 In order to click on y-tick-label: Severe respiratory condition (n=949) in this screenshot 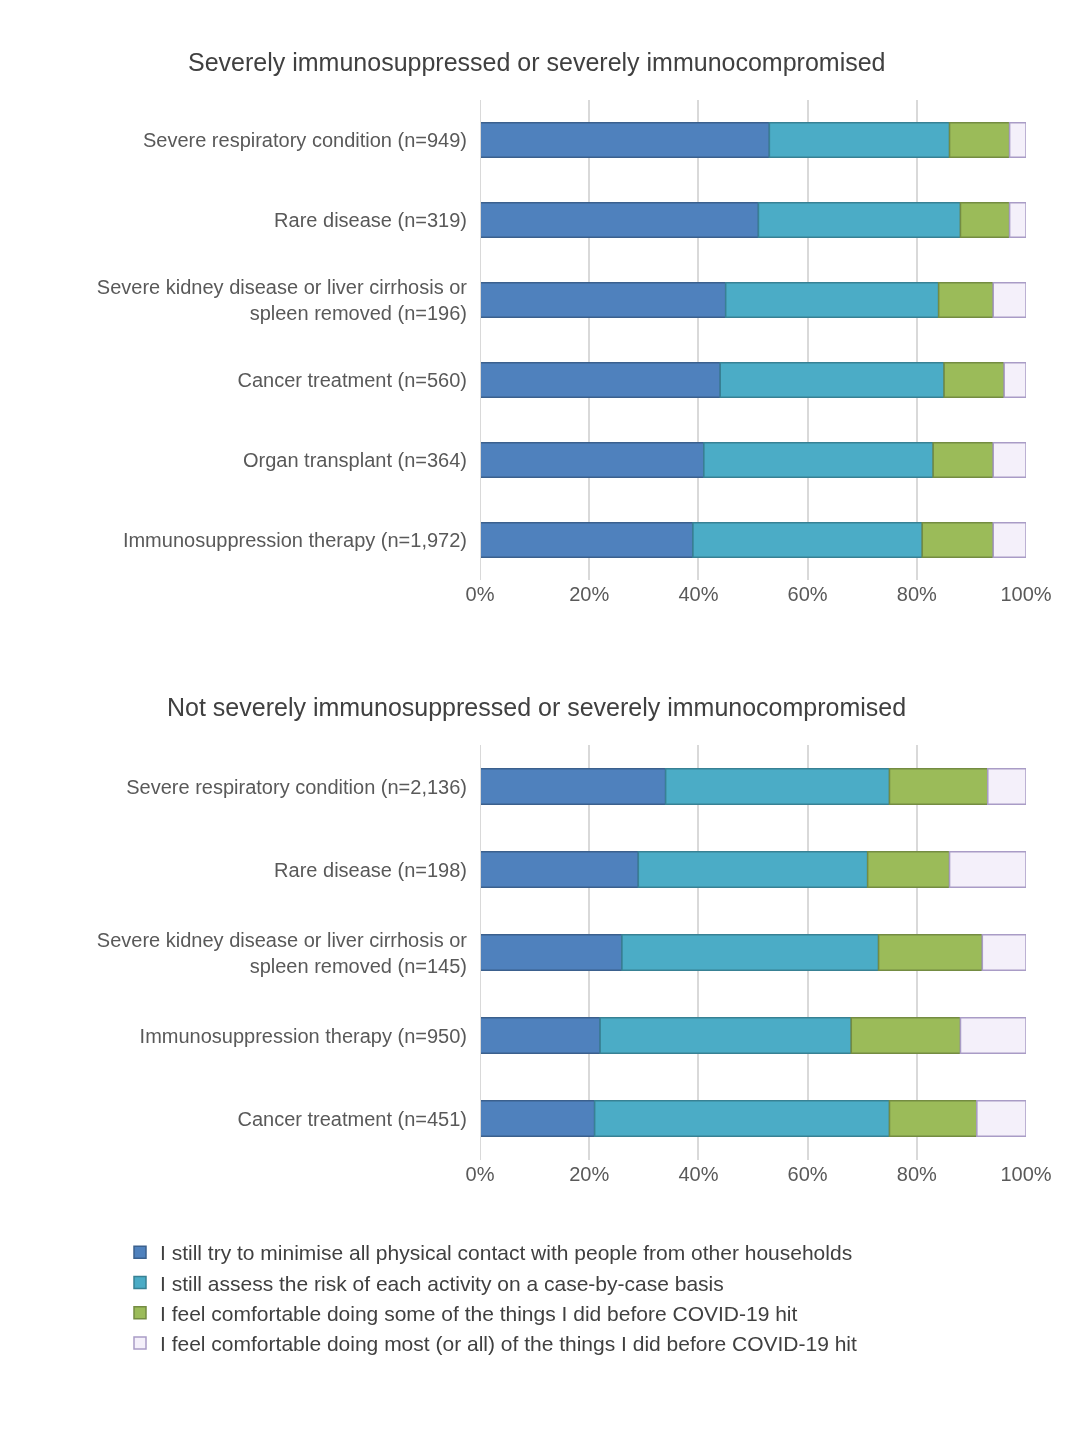, I will do `click(304, 140)`.